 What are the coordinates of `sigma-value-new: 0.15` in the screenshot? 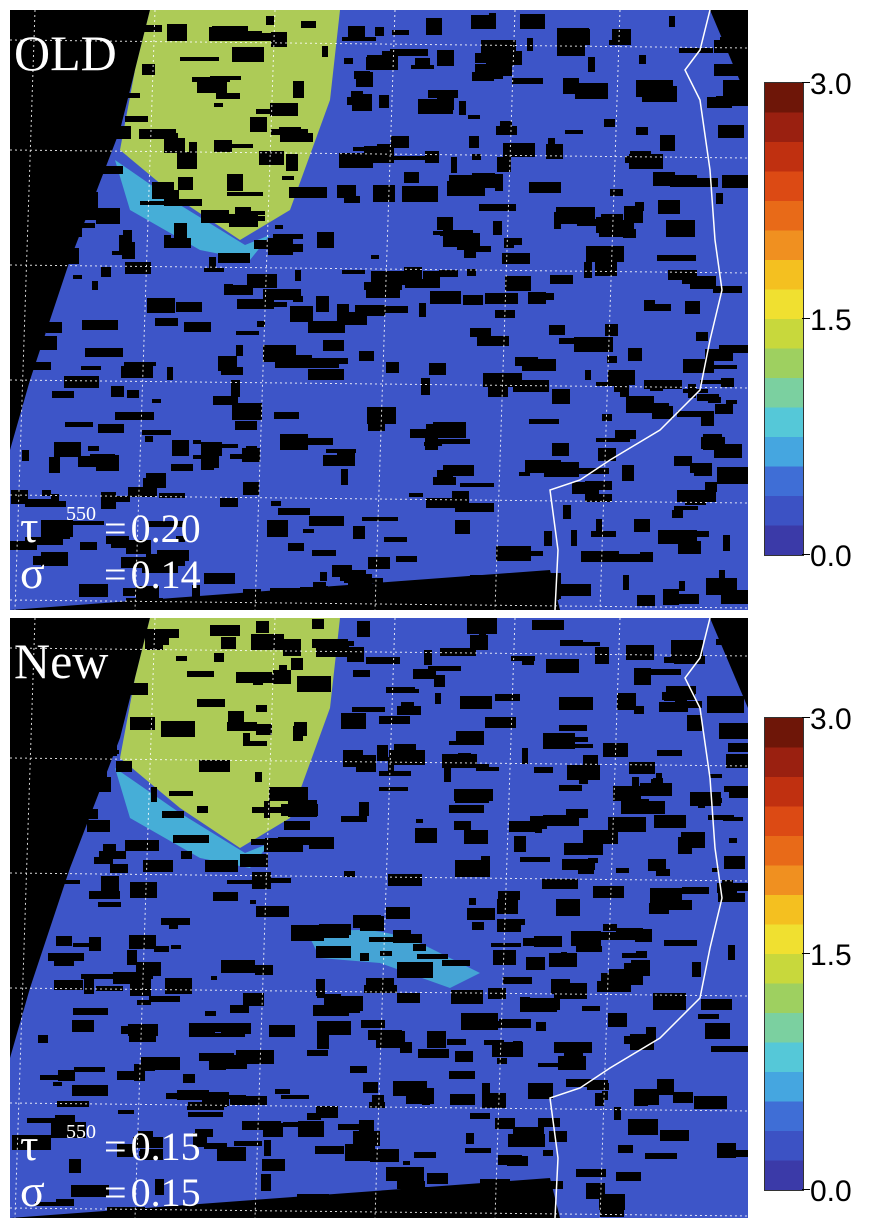 It's located at (165, 1192).